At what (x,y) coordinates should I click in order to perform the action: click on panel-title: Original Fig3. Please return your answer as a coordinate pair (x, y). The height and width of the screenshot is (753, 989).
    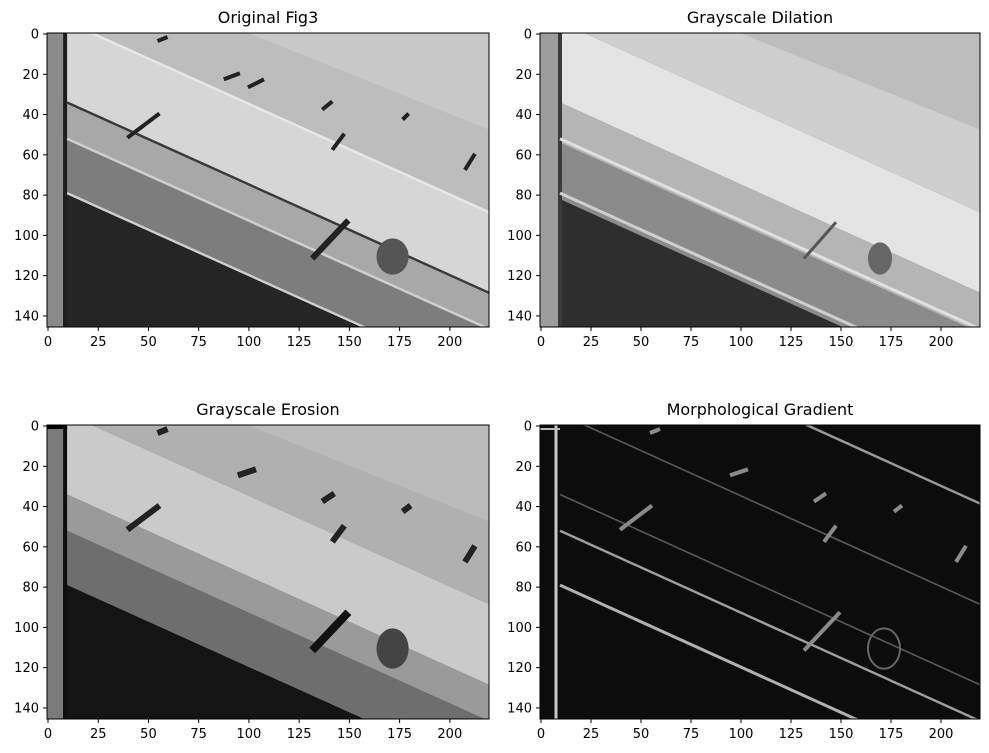
    Looking at the image, I should click on (268, 17).